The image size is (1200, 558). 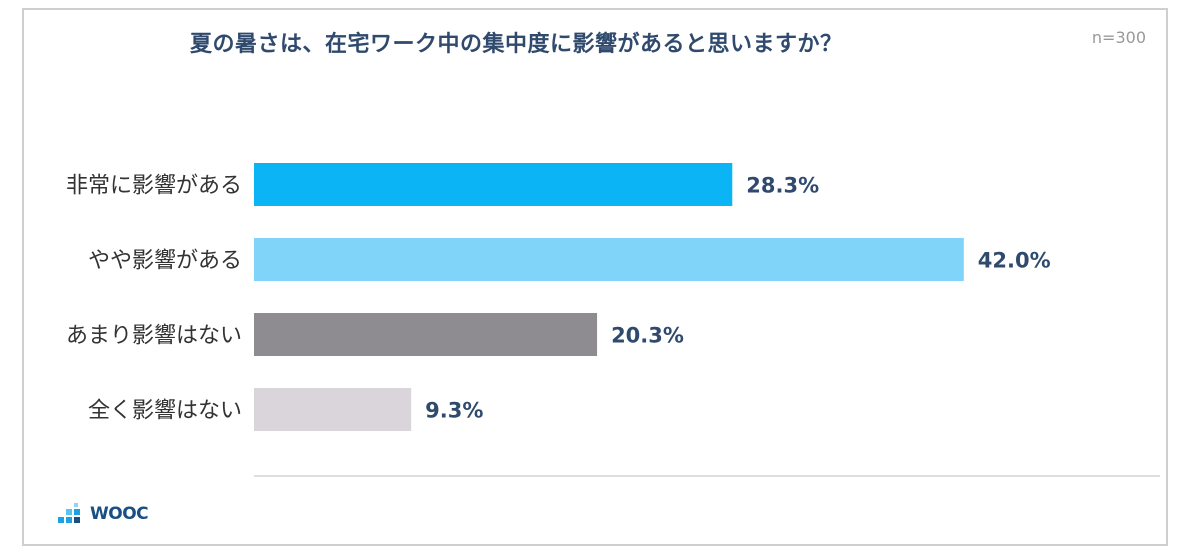 I want to click on category-label-1: 非常に影響がある, so click(x=154, y=186).